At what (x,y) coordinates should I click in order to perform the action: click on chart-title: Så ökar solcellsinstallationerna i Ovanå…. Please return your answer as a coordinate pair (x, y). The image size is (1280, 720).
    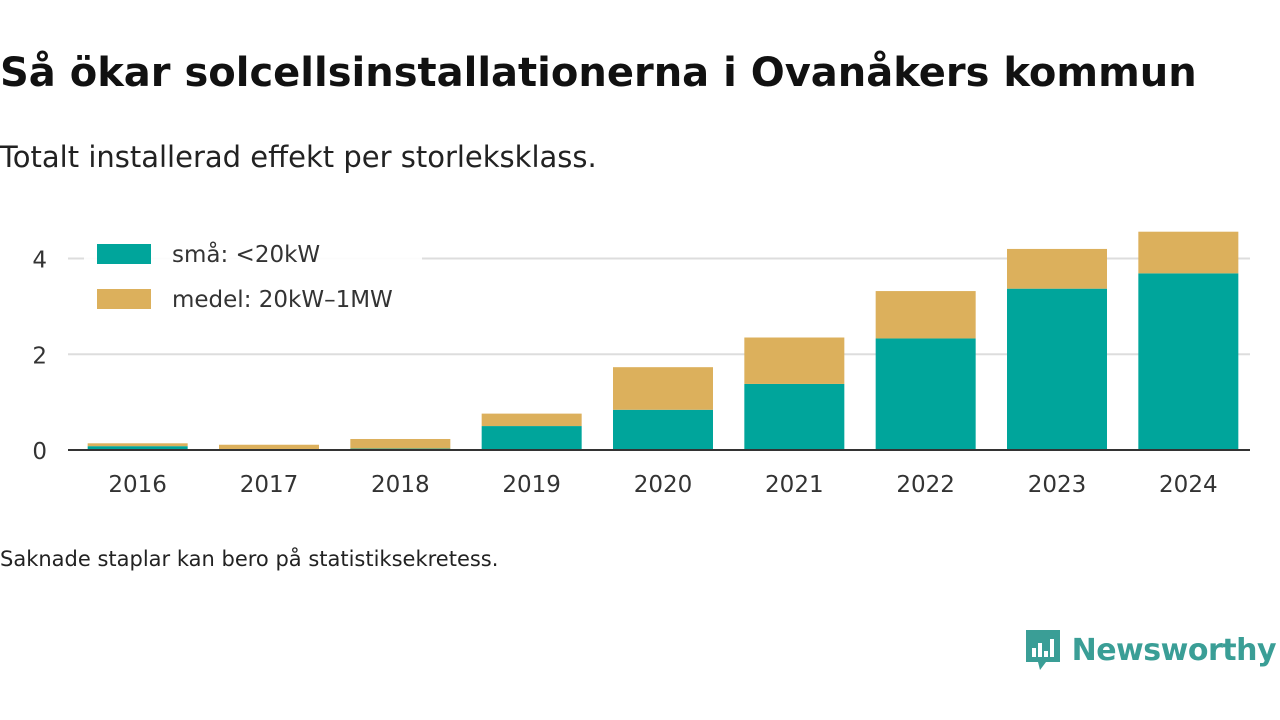
    Looking at the image, I should click on (598, 73).